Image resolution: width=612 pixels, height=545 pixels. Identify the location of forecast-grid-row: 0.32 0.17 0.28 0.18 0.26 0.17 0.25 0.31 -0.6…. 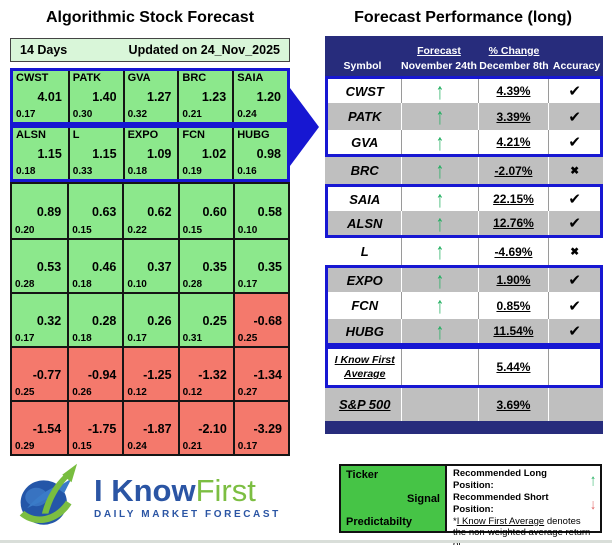
(150, 319).